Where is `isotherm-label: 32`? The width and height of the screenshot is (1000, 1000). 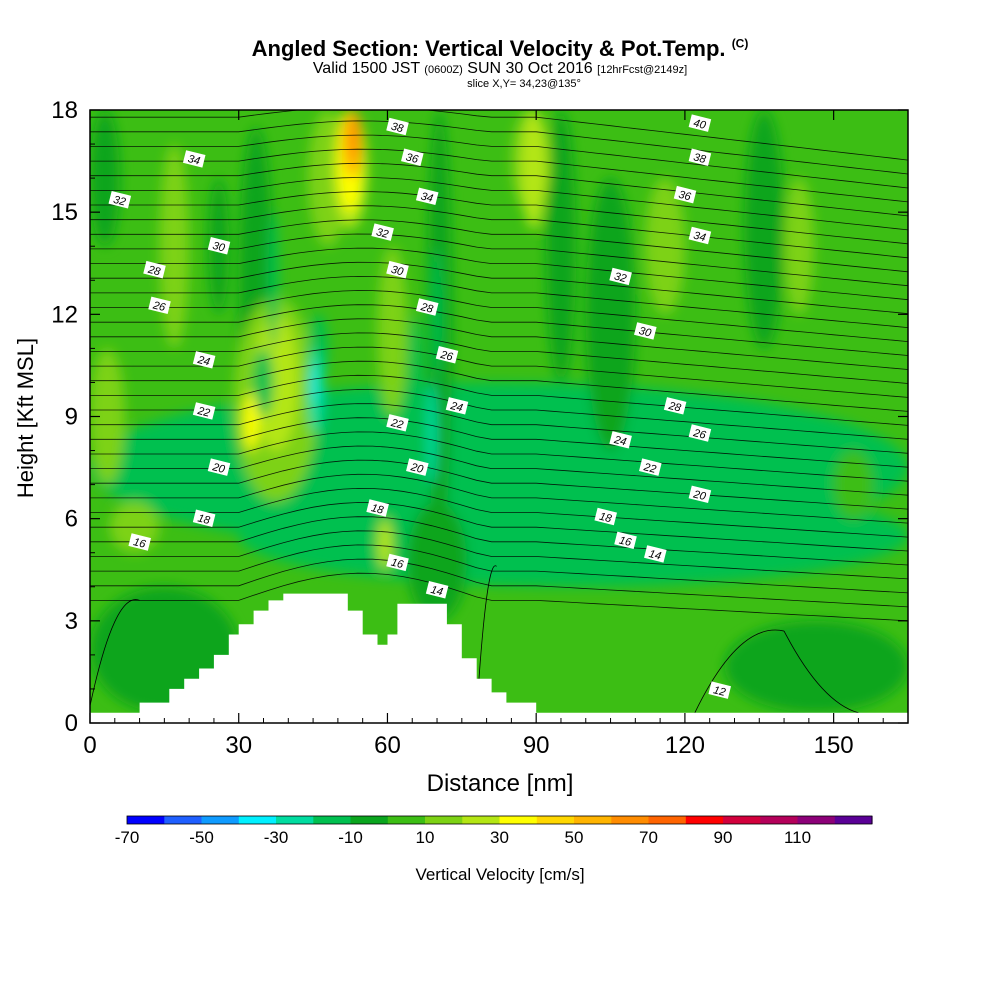
isotherm-label: 32 is located at coordinates (382, 232).